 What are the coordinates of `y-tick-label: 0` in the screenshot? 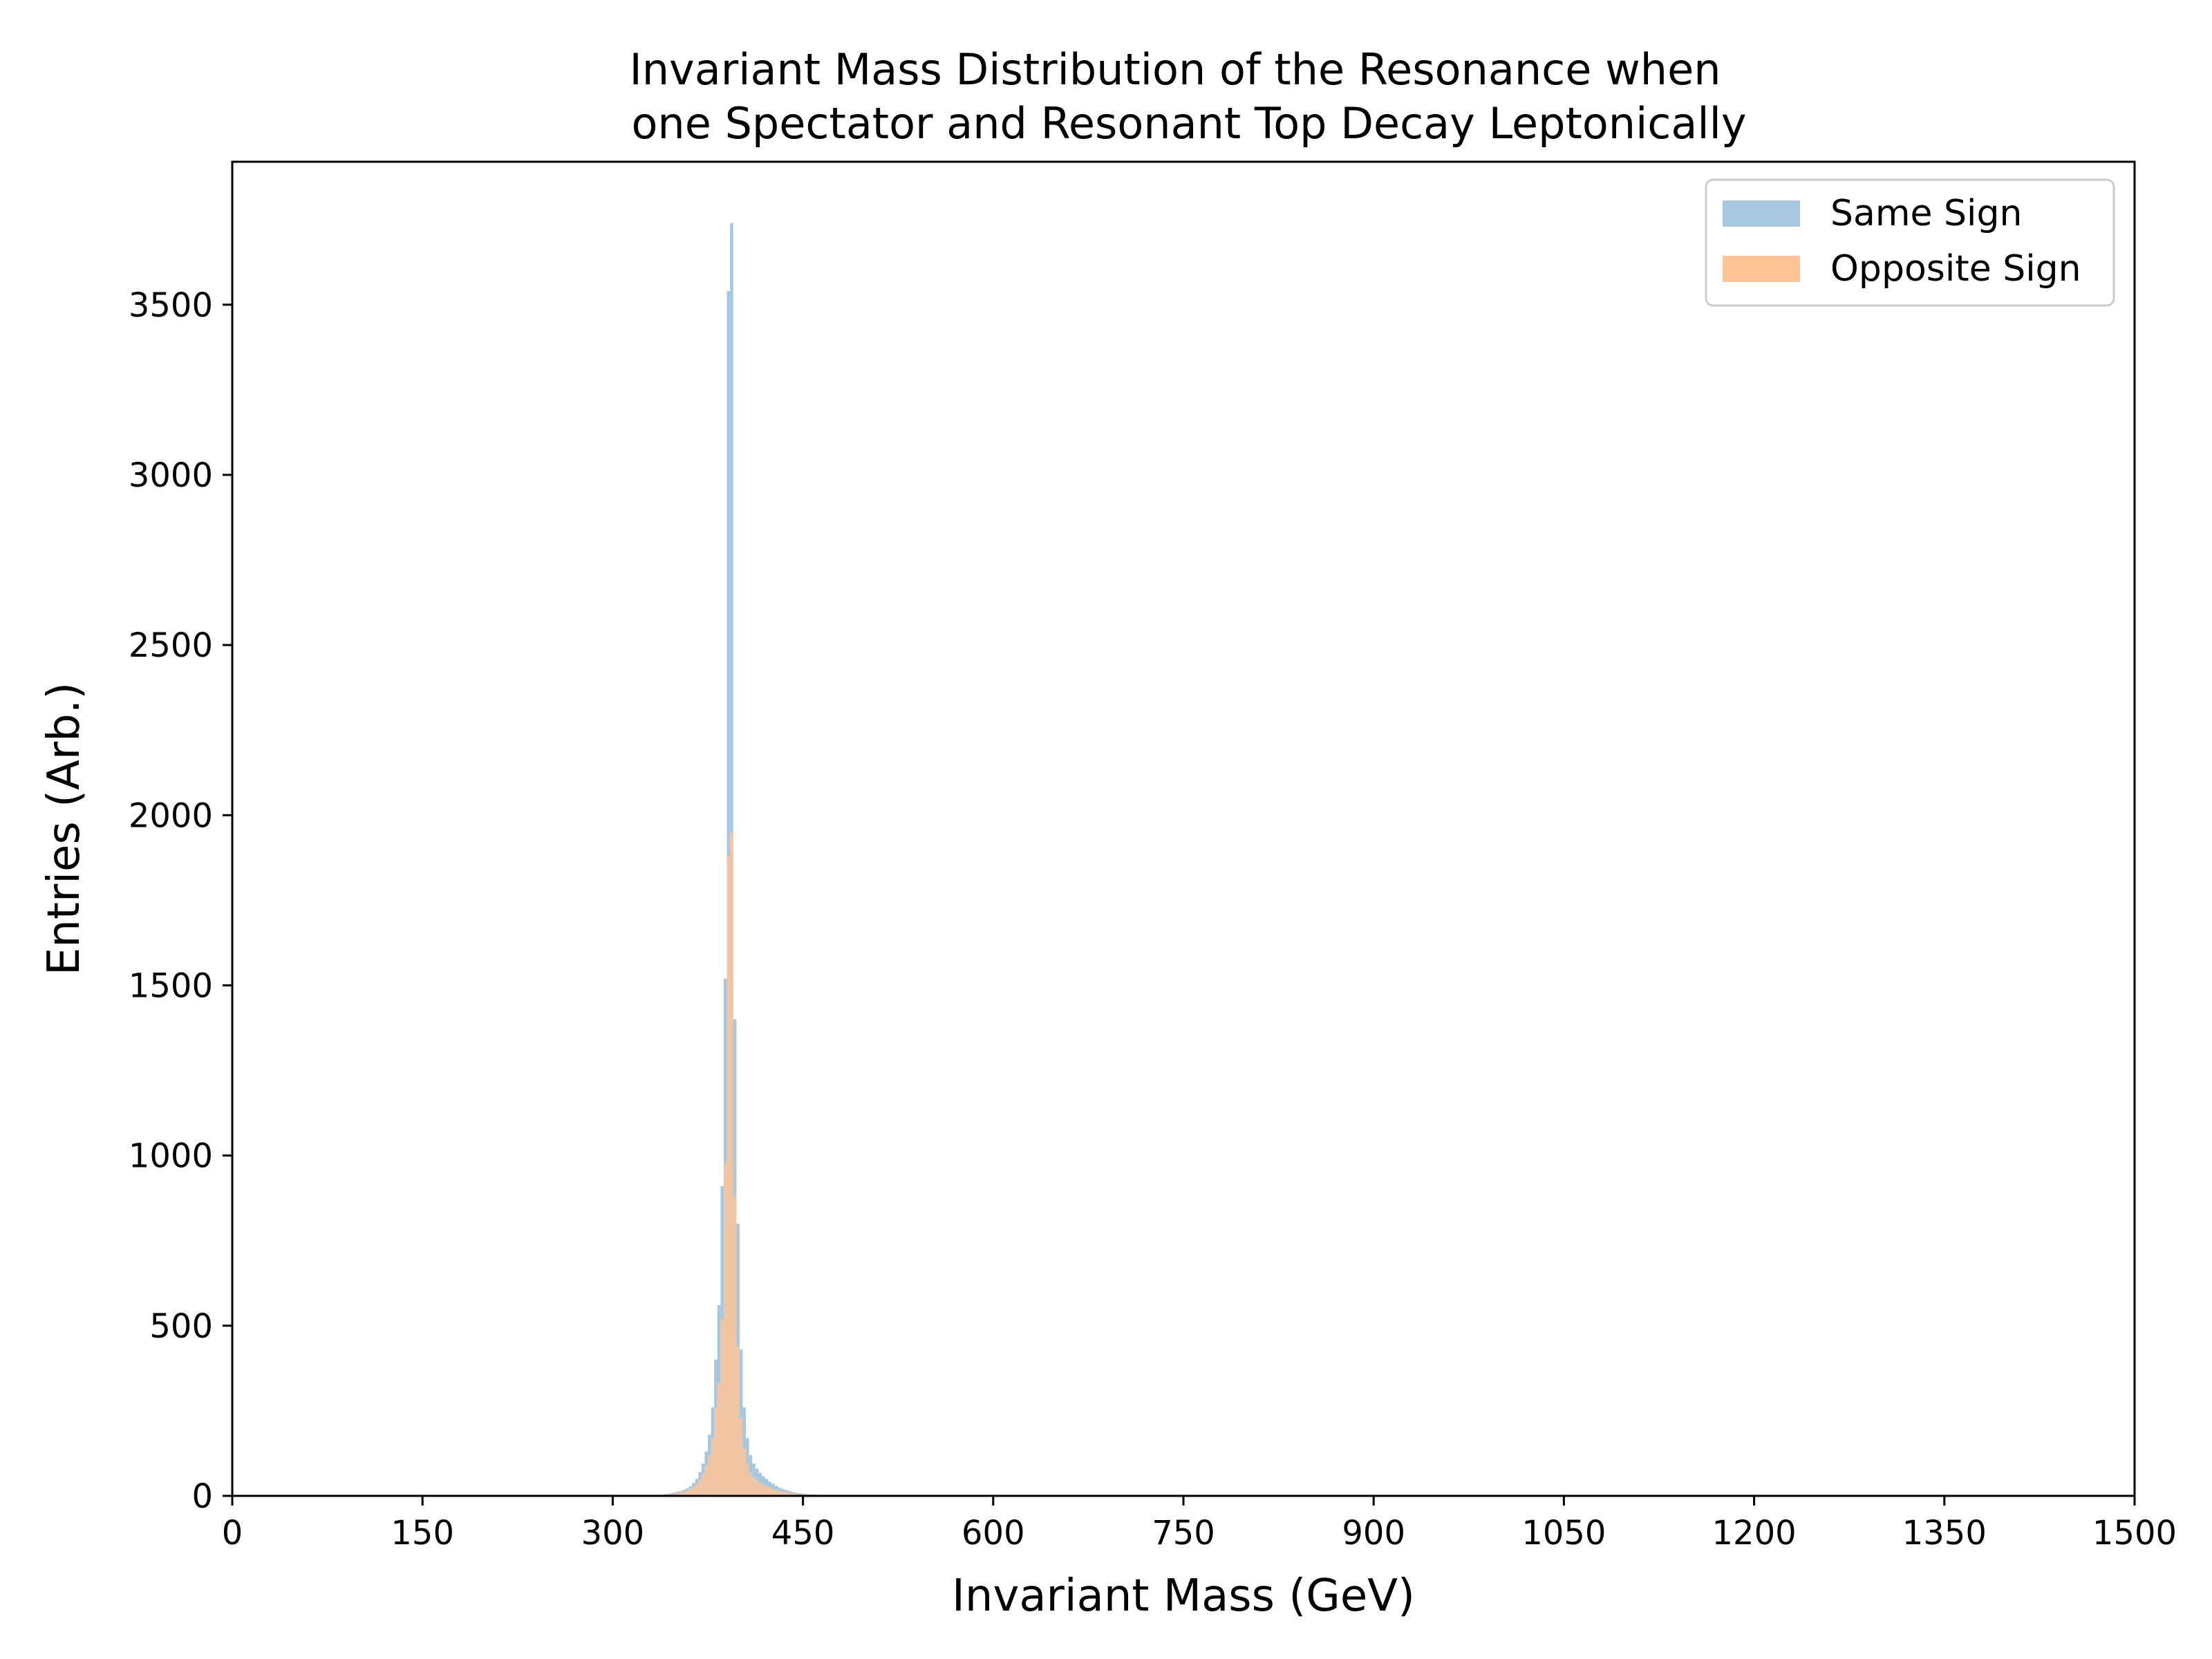 It's located at (202, 1497).